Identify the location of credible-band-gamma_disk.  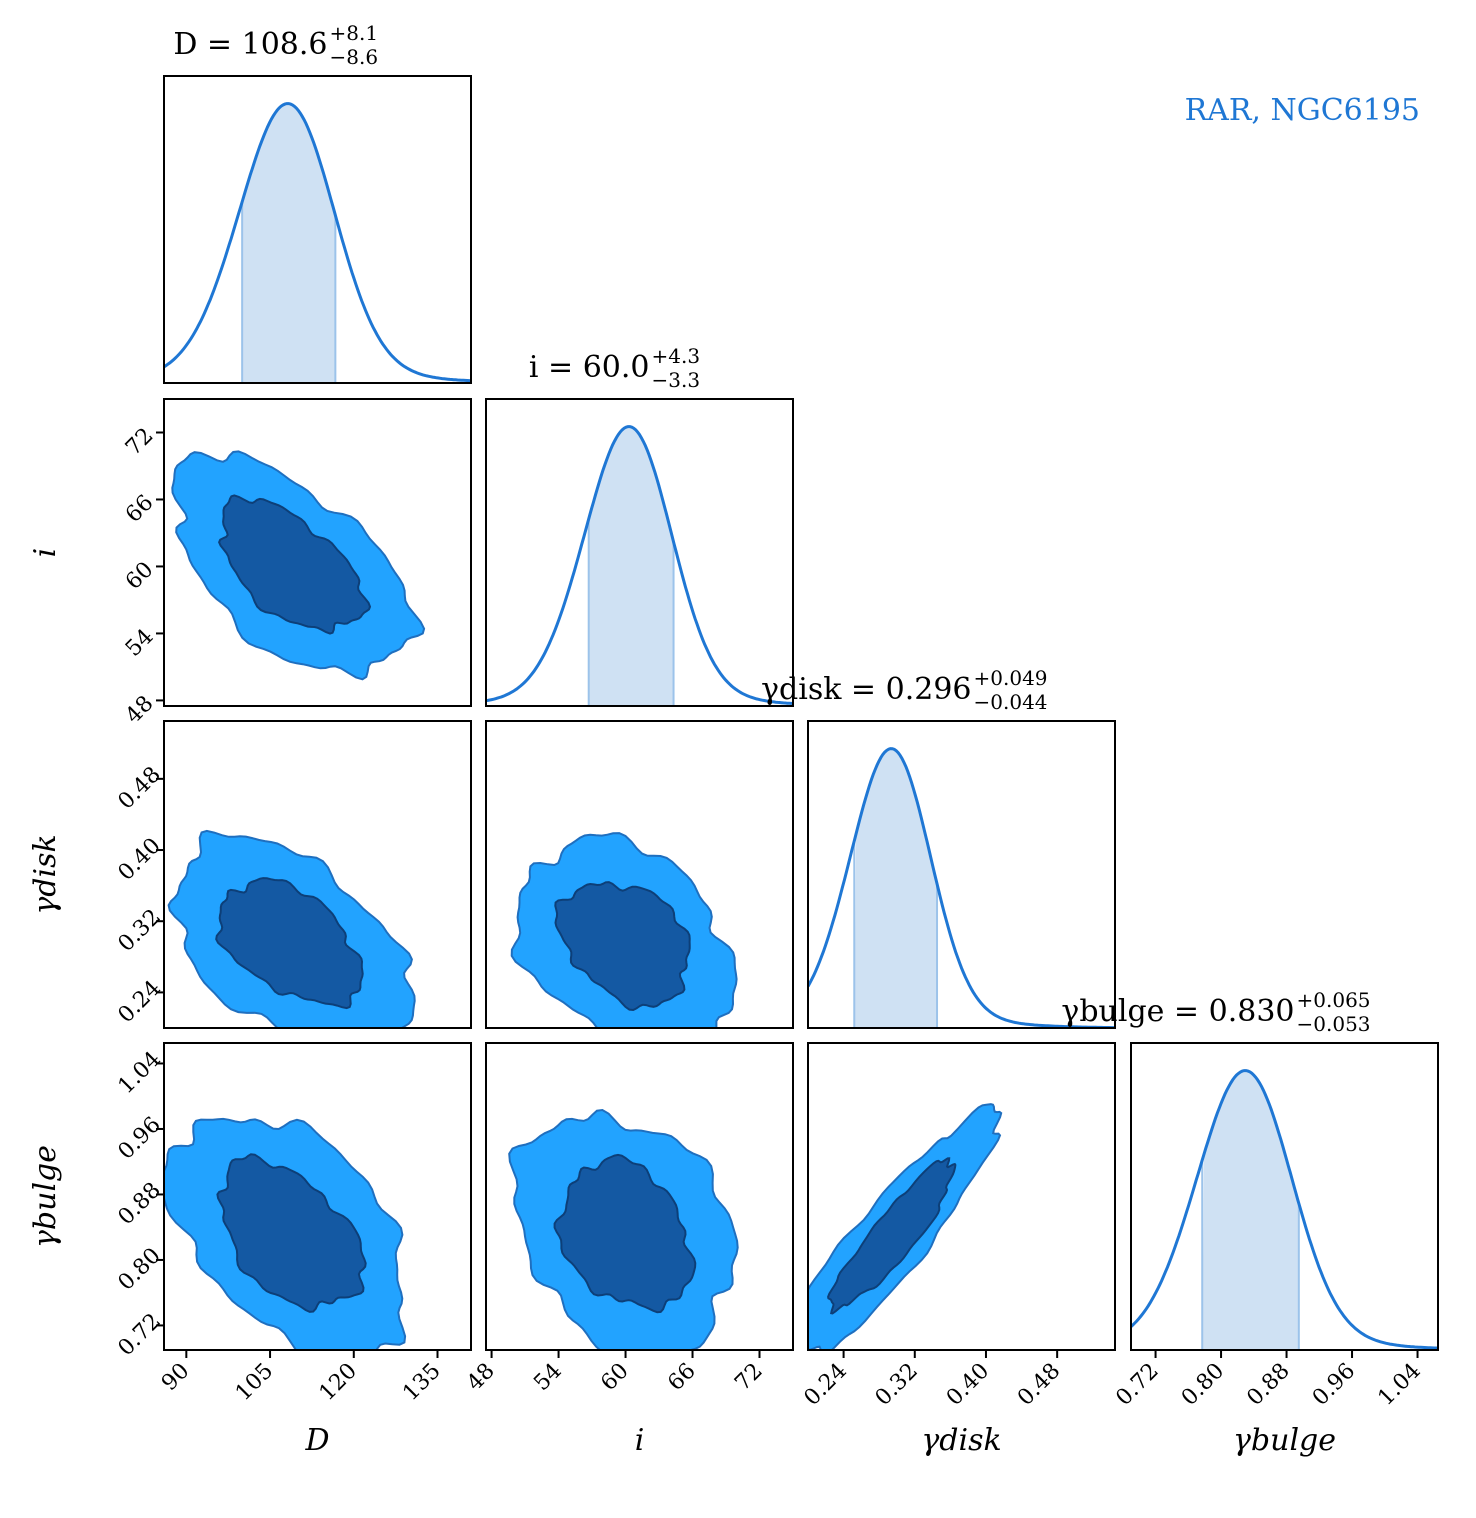
(896, 888).